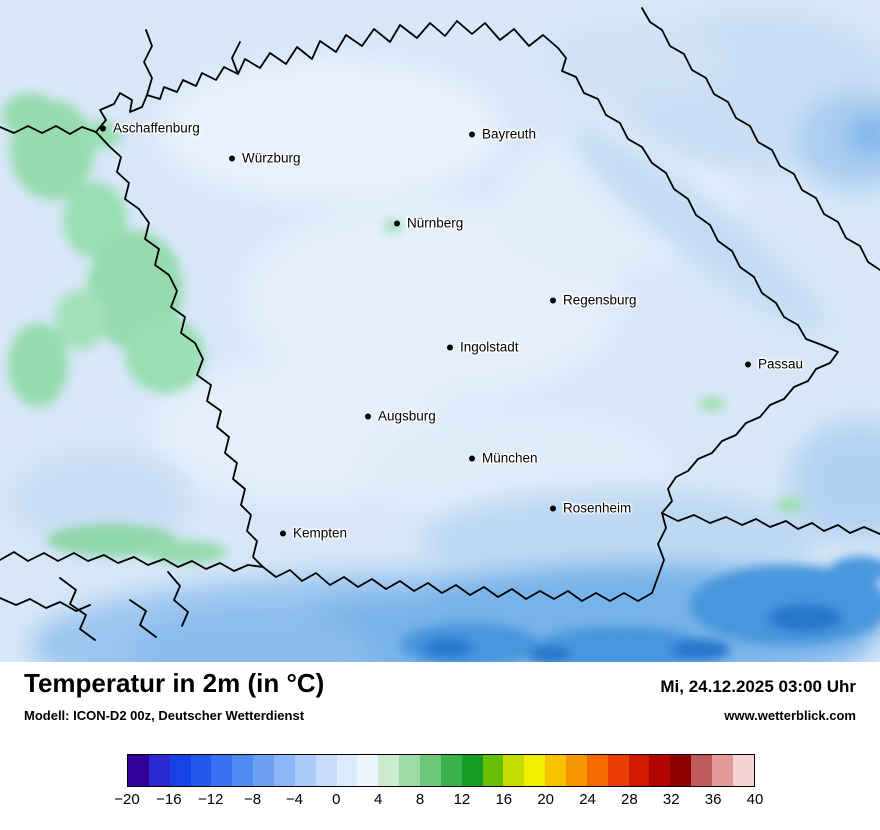  What do you see at coordinates (671, 799) in the screenshot?
I see `legend-tick-label: 32` at bounding box center [671, 799].